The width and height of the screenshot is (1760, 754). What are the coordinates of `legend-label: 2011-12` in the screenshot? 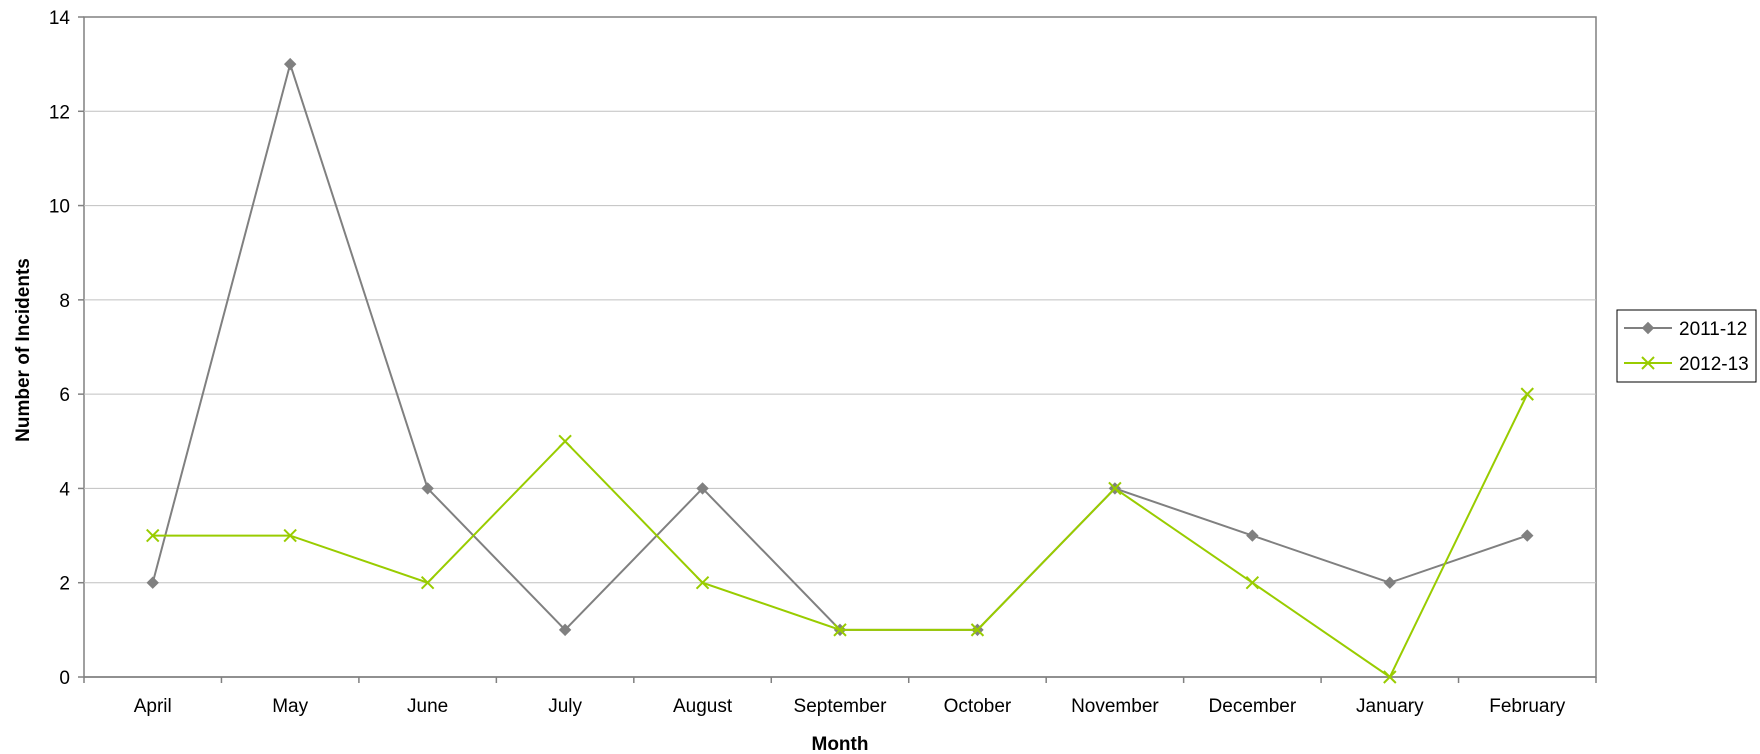 It's located at (1713, 329).